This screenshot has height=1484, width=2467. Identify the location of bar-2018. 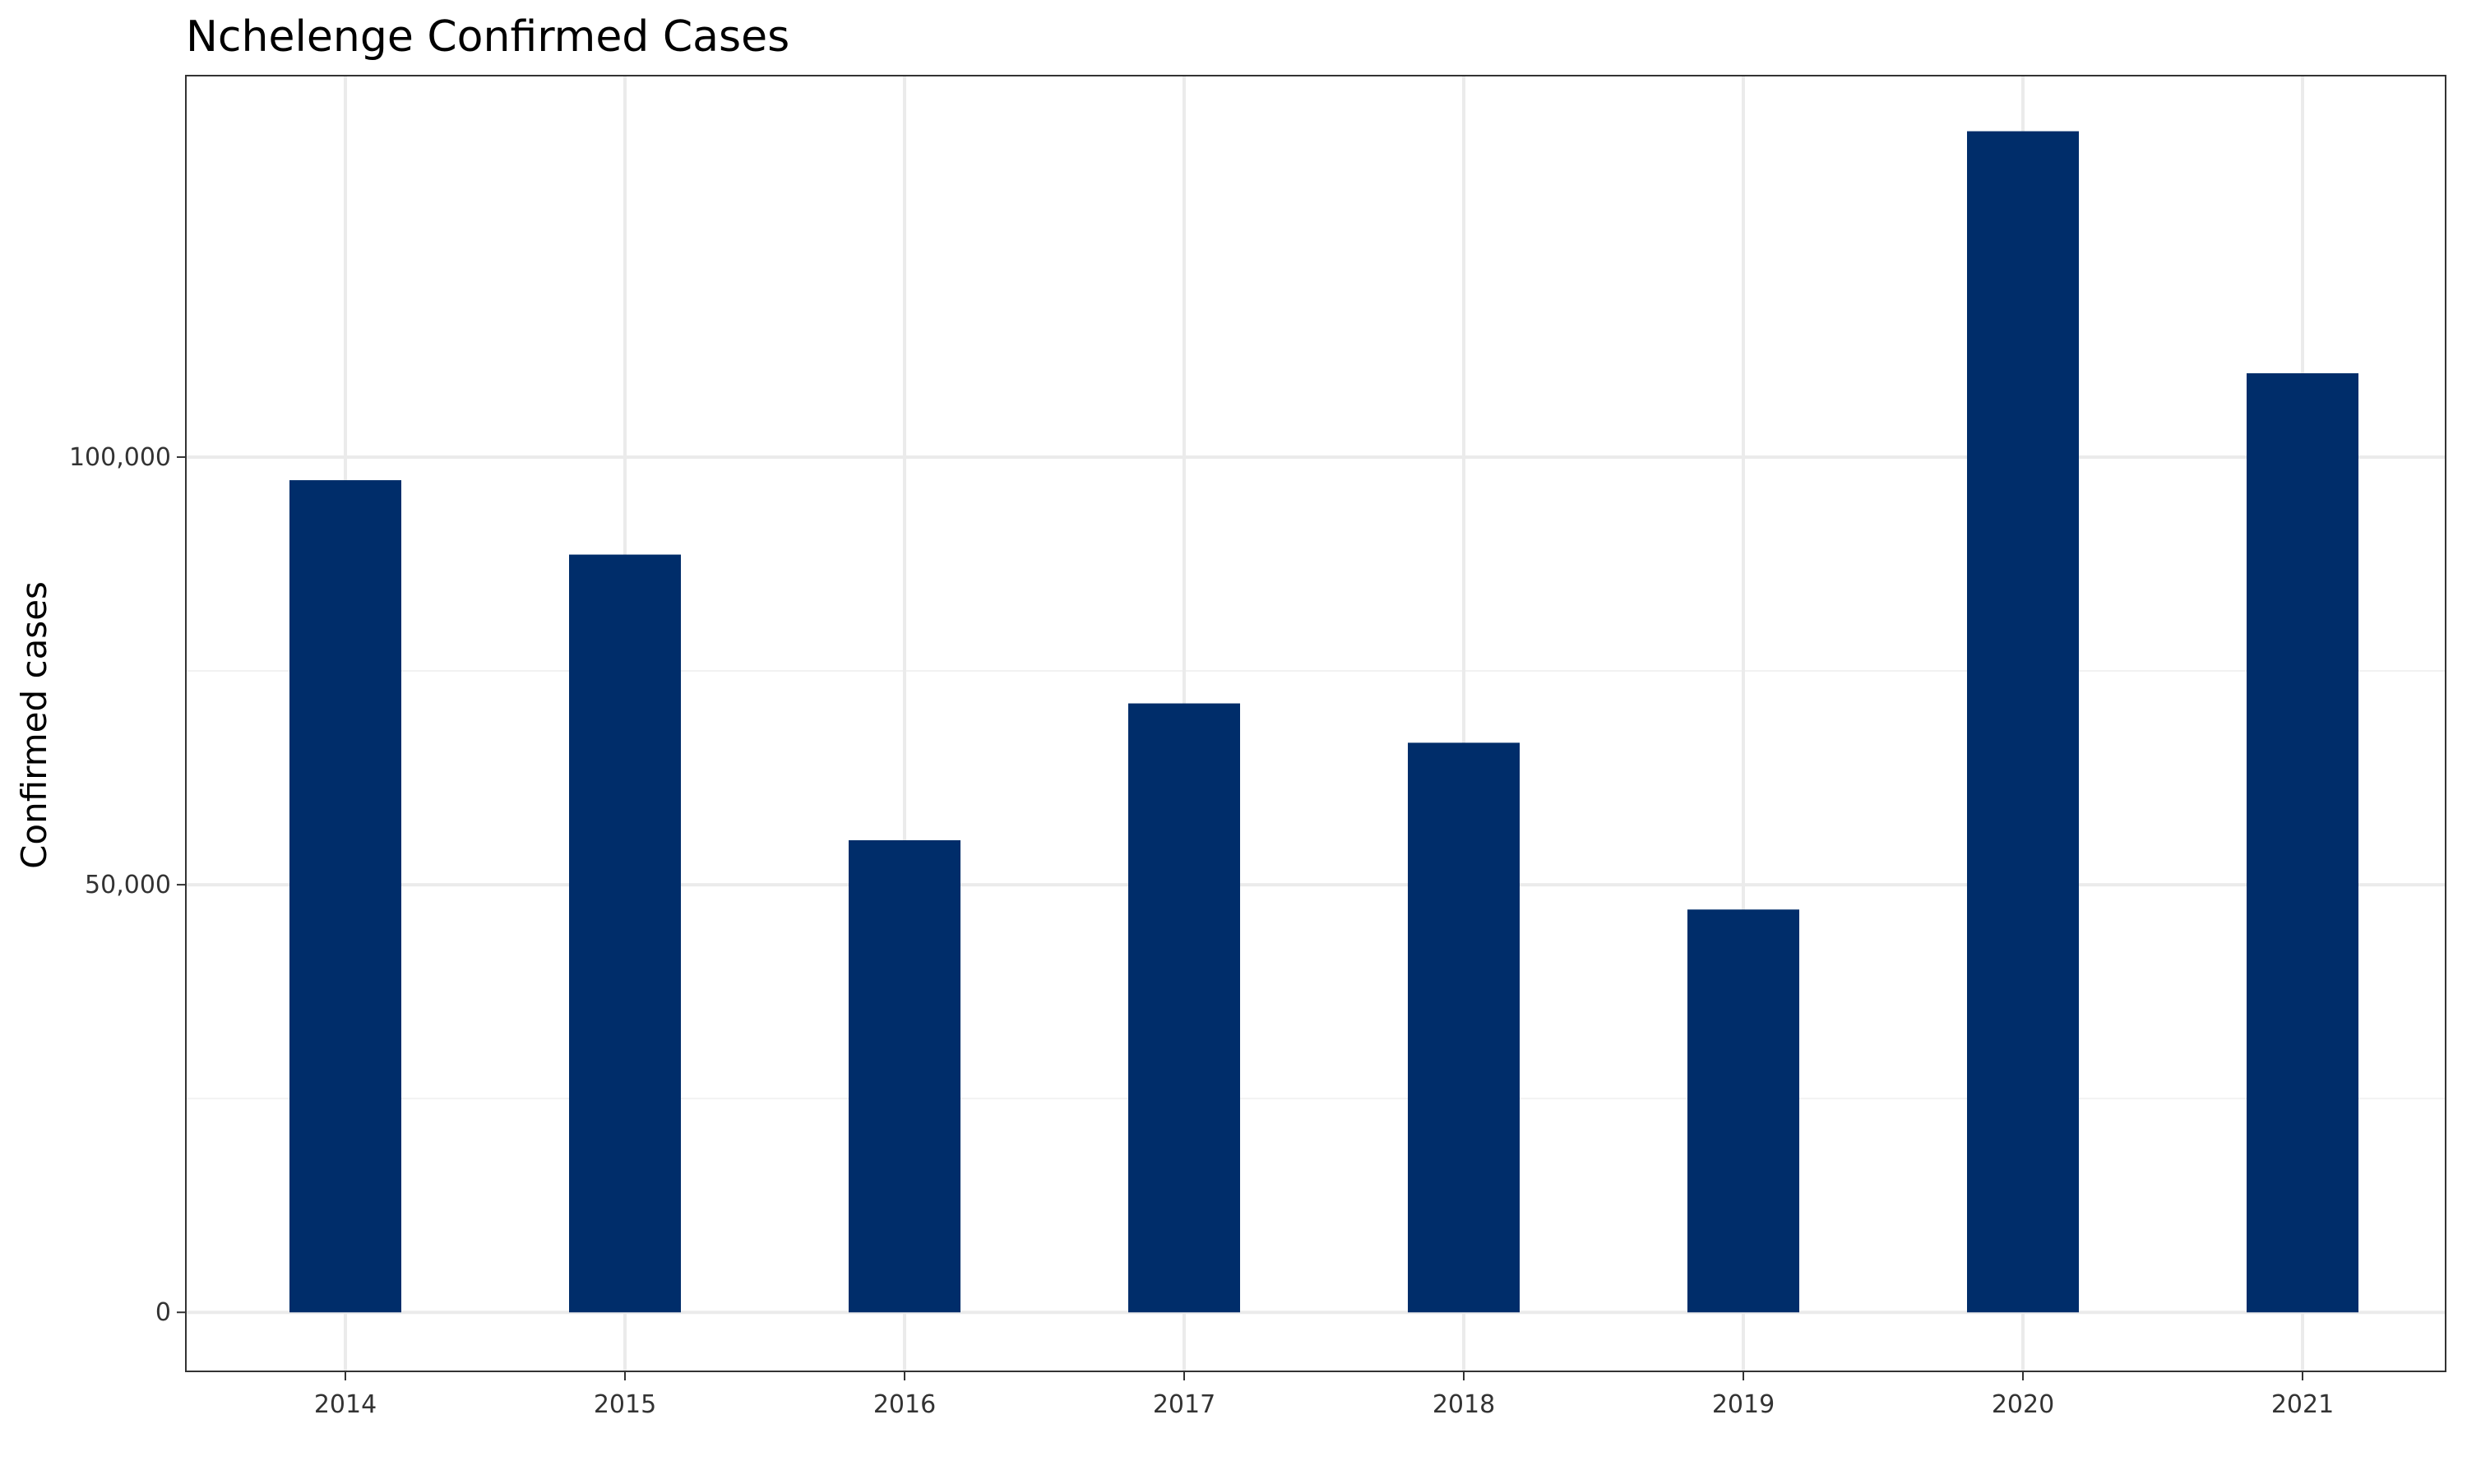
(1464, 1027).